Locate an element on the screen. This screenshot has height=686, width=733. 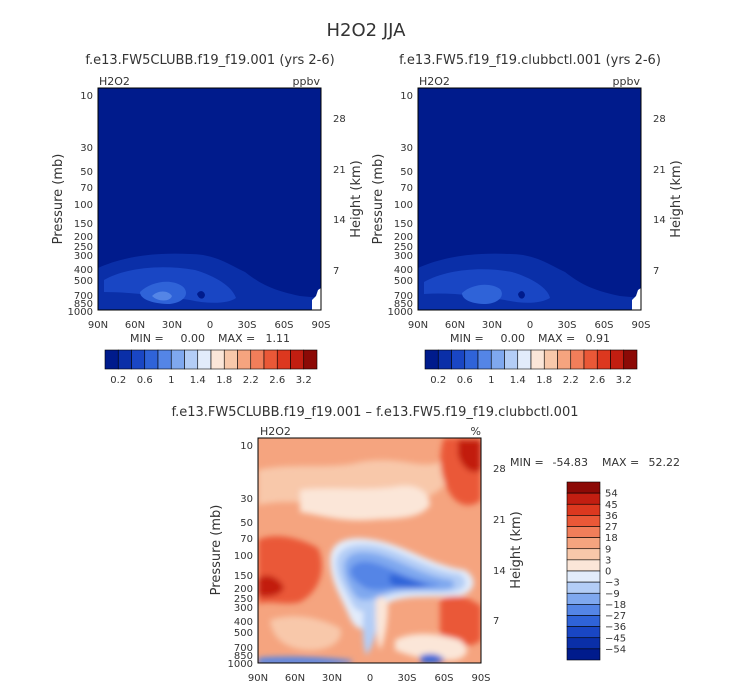
x-tick-90s: 90S is located at coordinates (480, 678).